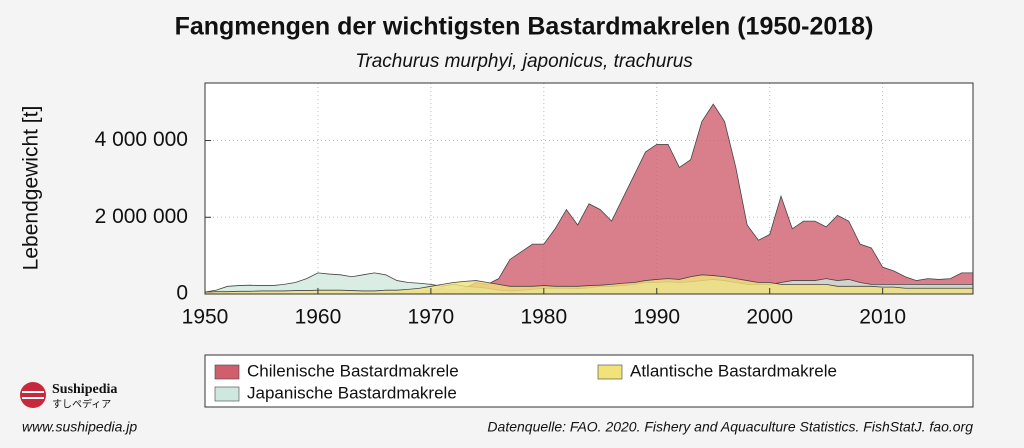  What do you see at coordinates (141, 216) in the screenshot?
I see `y-tick-label: 2 000 000` at bounding box center [141, 216].